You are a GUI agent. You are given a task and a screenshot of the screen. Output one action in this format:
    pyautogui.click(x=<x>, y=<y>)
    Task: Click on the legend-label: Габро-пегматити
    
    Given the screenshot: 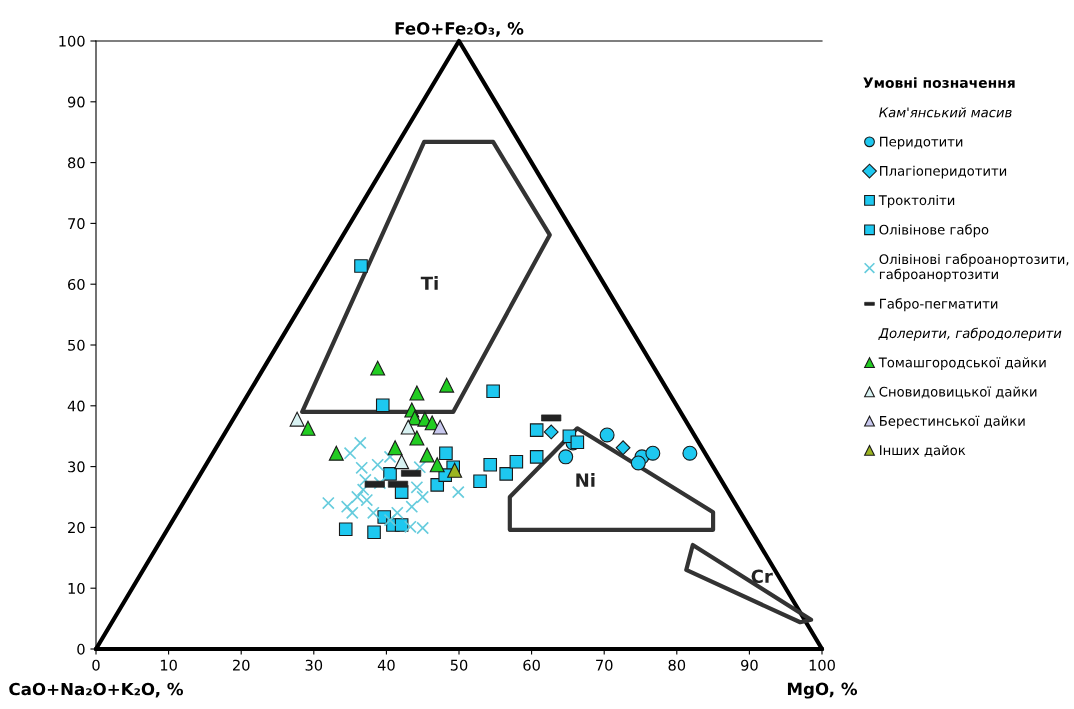 What is the action you would take?
    pyautogui.click(x=939, y=305)
    